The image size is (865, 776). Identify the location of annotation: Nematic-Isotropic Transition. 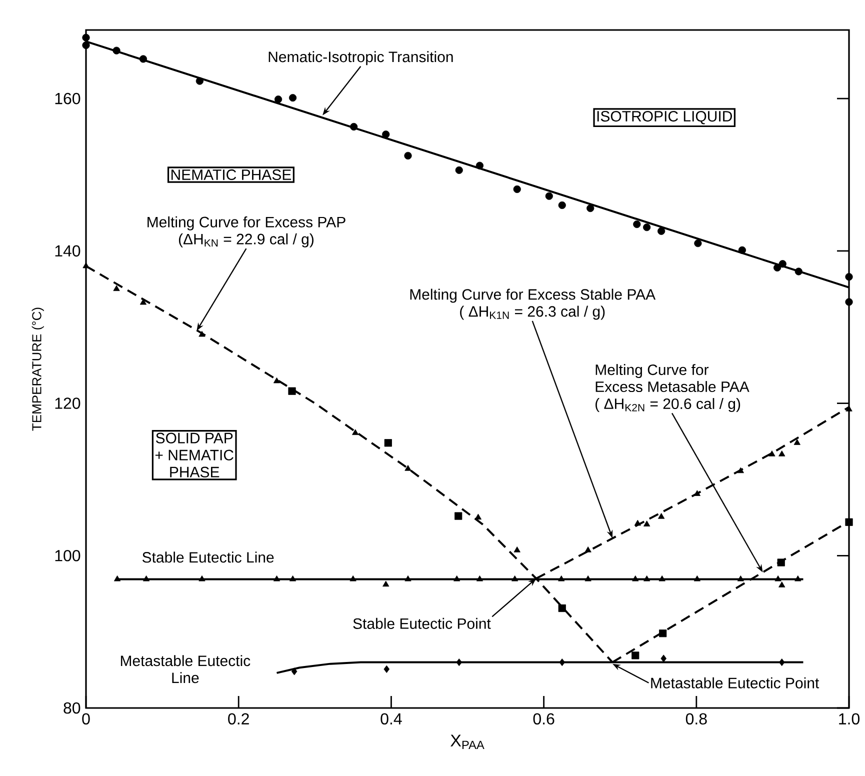
(360, 58).